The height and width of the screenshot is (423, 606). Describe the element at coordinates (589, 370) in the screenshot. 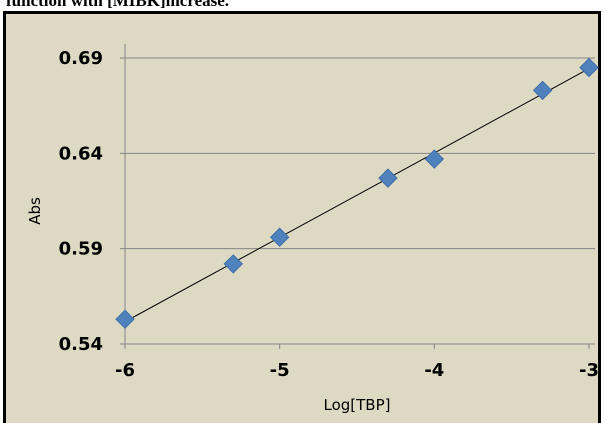

I see `x-tick-label: -3` at that location.